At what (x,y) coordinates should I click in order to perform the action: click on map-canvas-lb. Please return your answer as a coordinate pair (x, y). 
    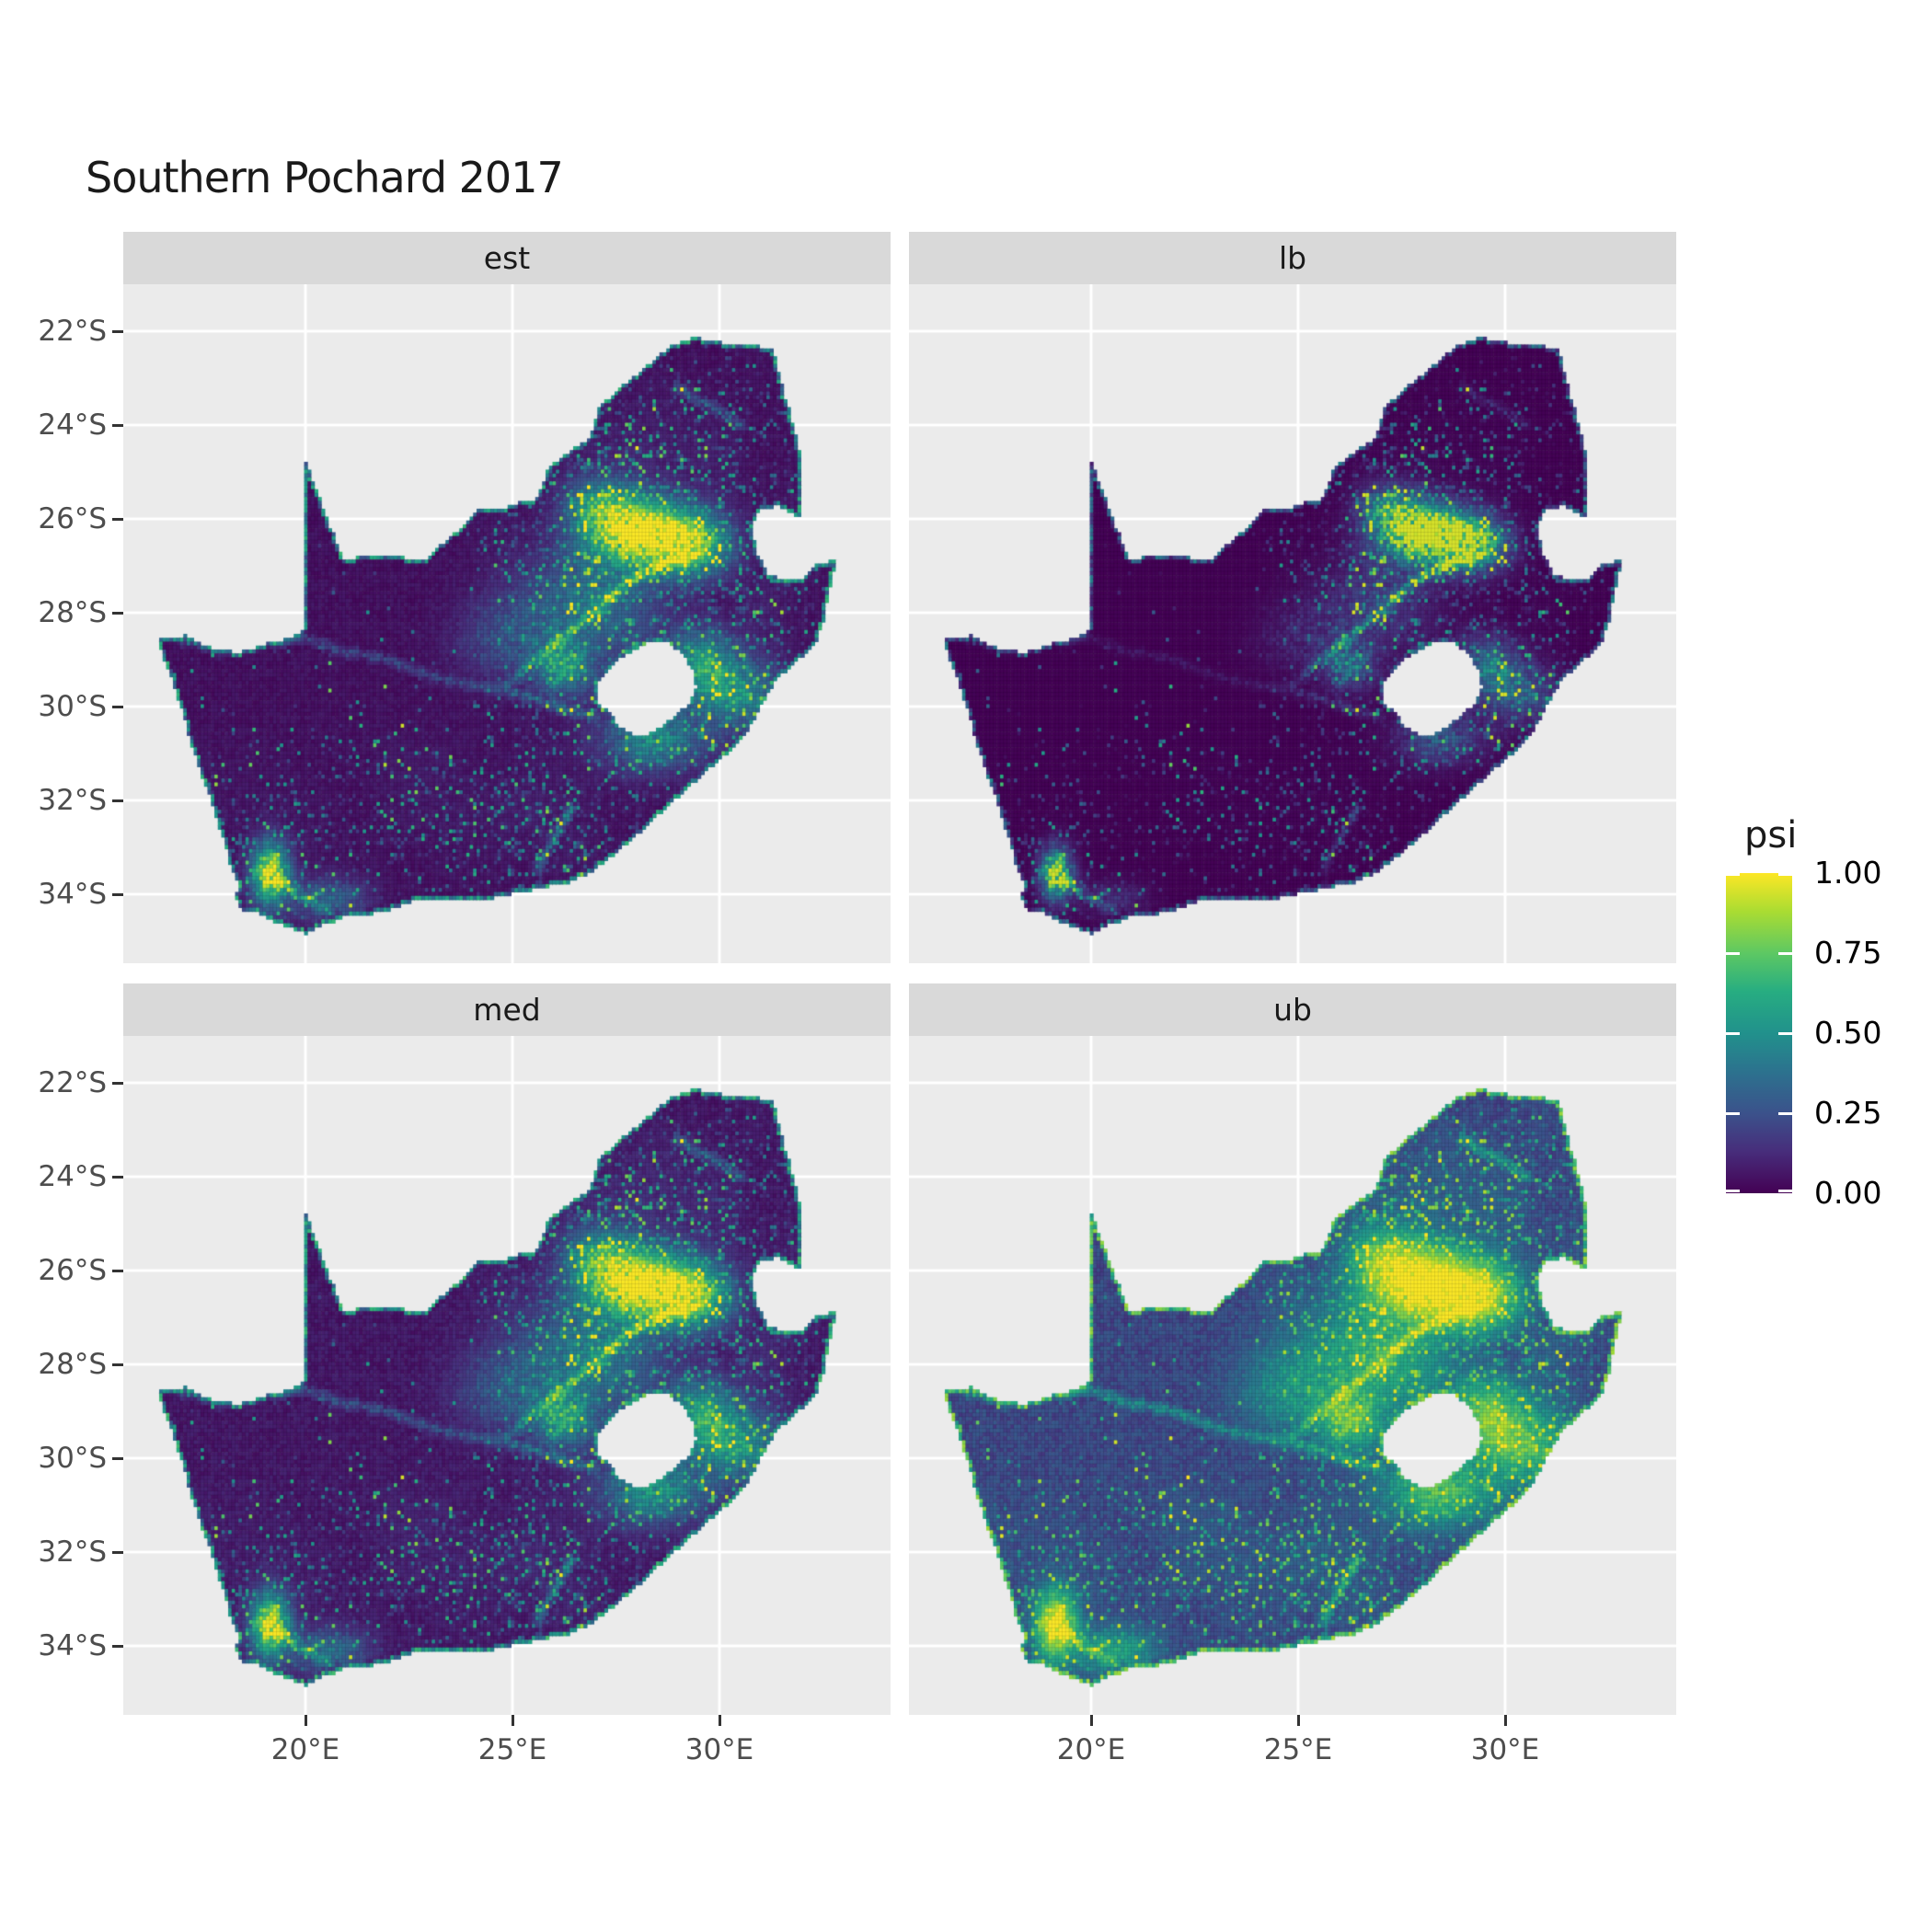
    Looking at the image, I should click on (1292, 623).